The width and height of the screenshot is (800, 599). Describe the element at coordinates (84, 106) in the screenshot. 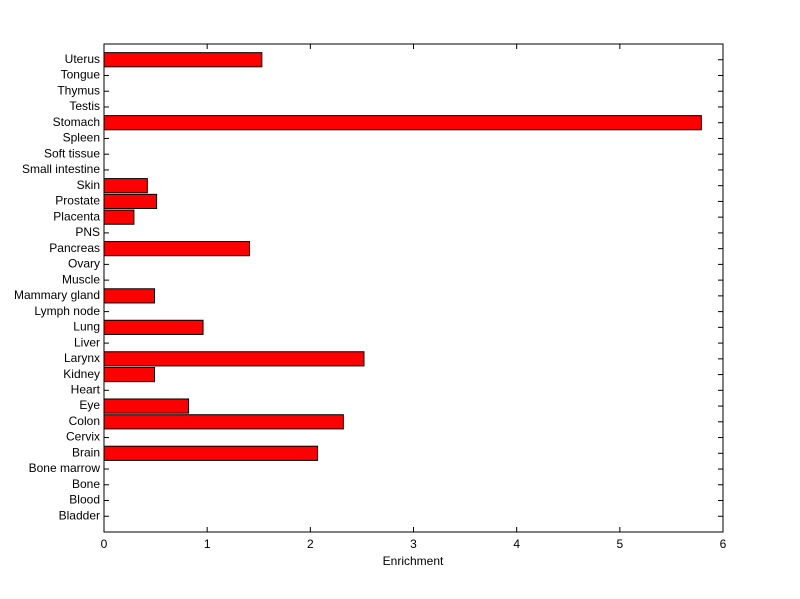

I see `y-tick-label: Testis` at that location.